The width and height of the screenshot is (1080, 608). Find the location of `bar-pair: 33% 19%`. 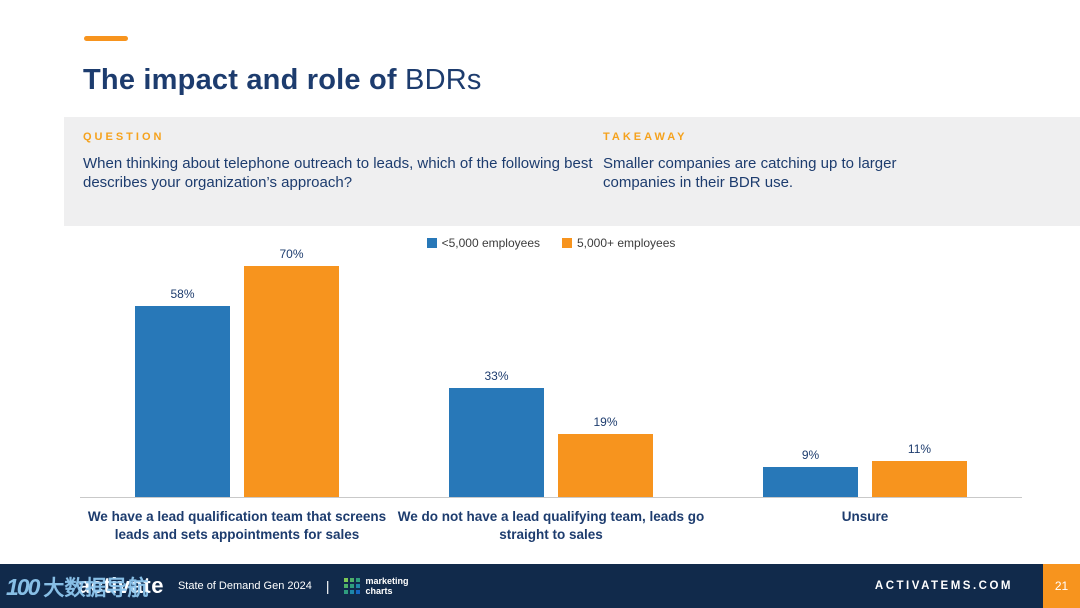

bar-pair: 33% 19% is located at coordinates (551, 378).